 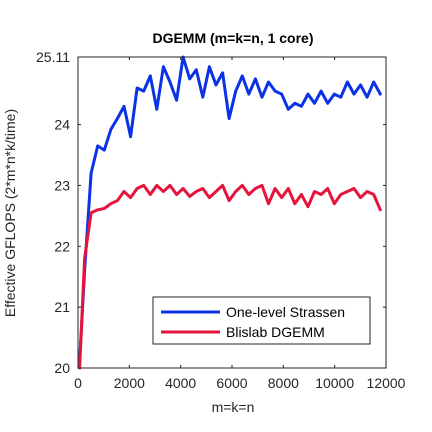 I want to click on x-tick-label: 2000, so click(x=129, y=383).